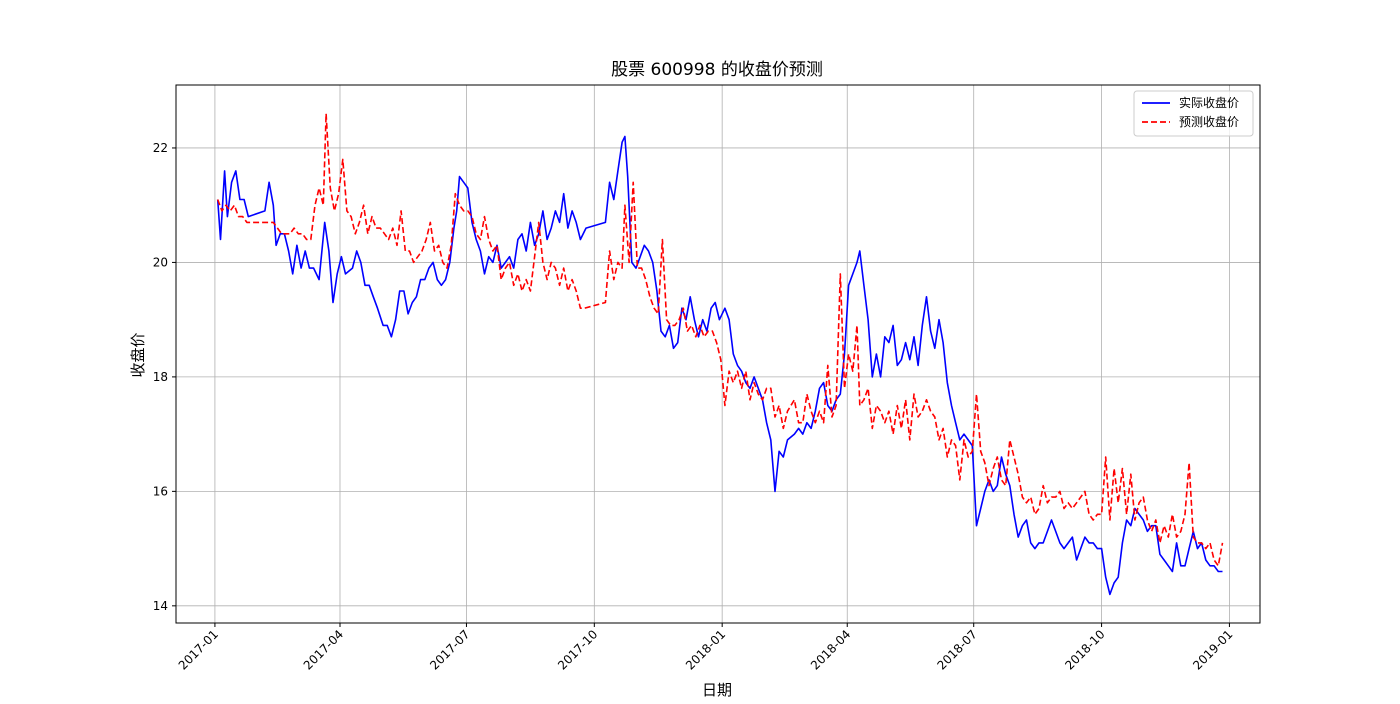 This screenshot has height=704, width=1400. Describe the element at coordinates (160, 377) in the screenshot. I see `y-tick-label: 18` at that location.